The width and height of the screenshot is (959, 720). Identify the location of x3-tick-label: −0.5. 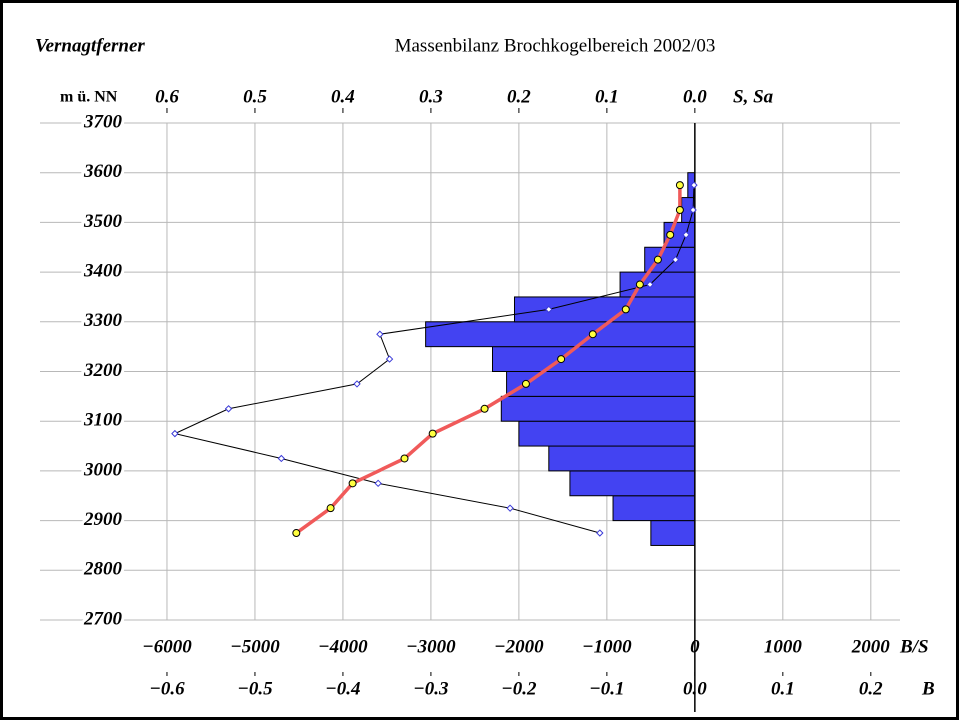
(255, 688).